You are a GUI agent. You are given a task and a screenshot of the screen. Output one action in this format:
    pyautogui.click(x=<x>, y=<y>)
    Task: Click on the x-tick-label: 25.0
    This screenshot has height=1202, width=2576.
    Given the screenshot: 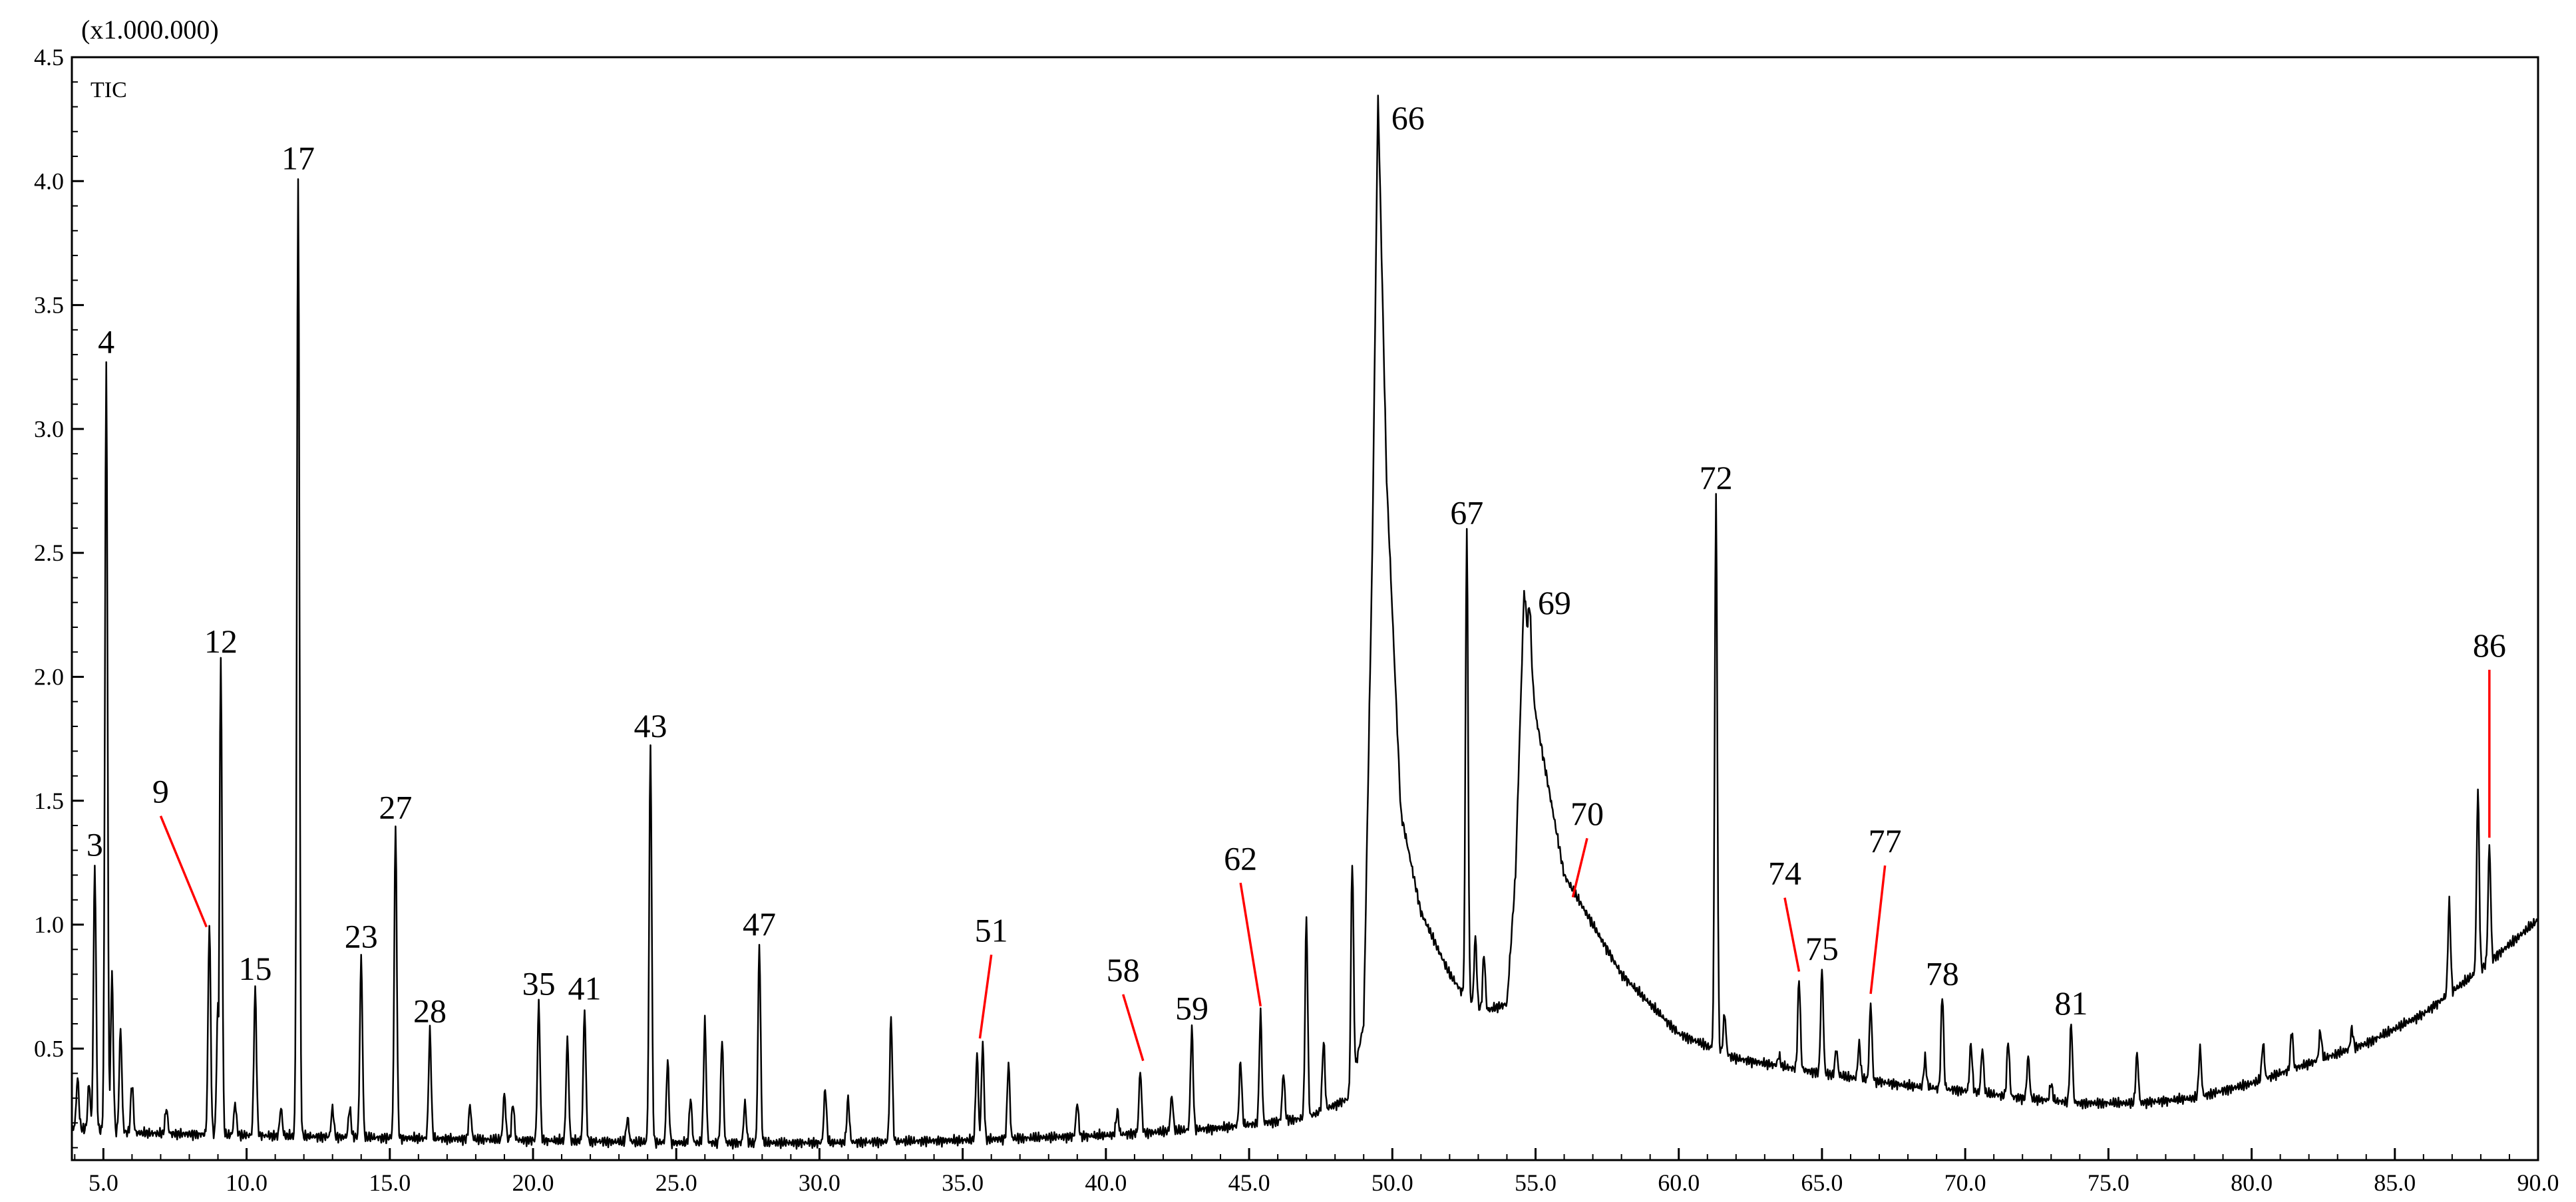 What is the action you would take?
    pyautogui.click(x=676, y=1182)
    